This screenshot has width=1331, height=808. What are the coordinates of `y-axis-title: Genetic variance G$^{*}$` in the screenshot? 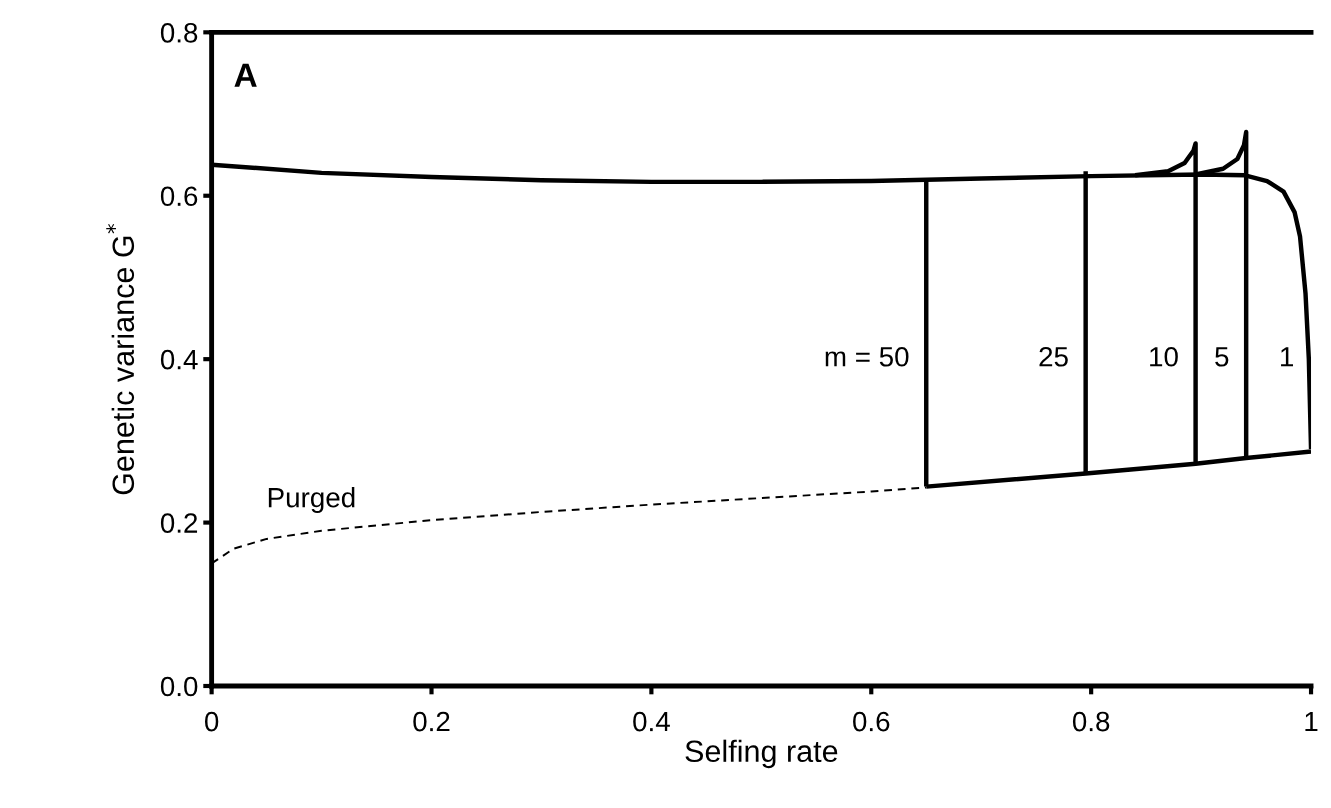 It's located at (120, 359).